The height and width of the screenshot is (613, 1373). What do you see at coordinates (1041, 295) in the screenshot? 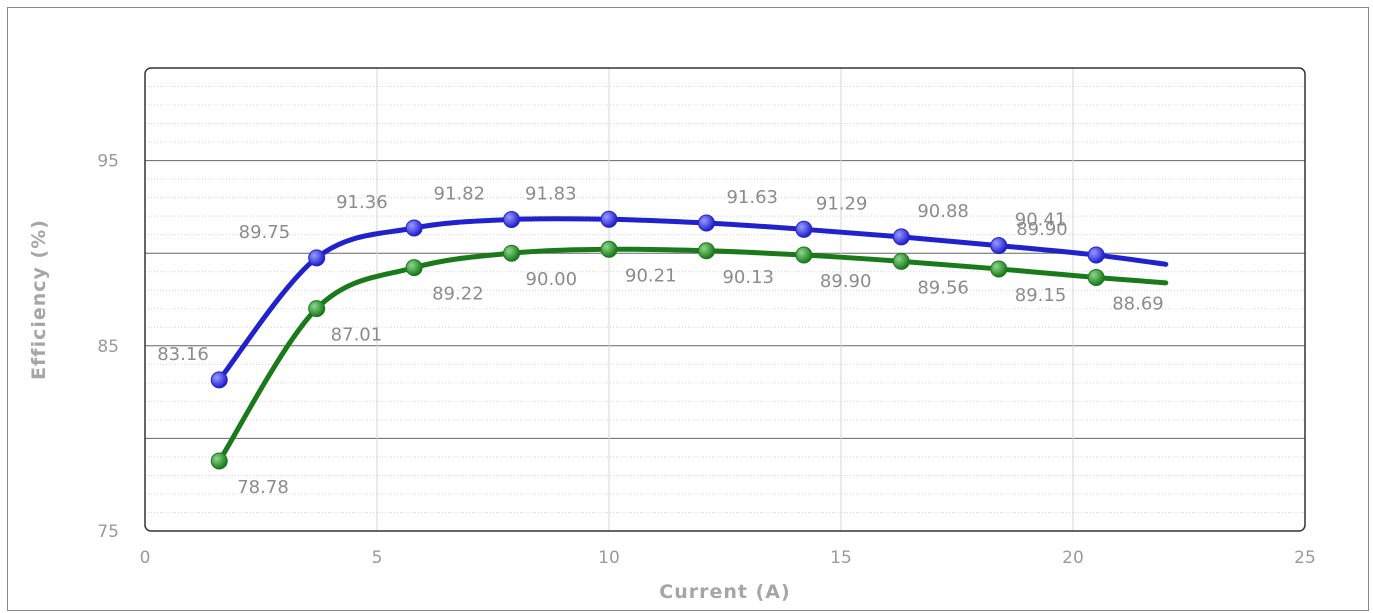
I see `data-label: 89.15` at bounding box center [1041, 295].